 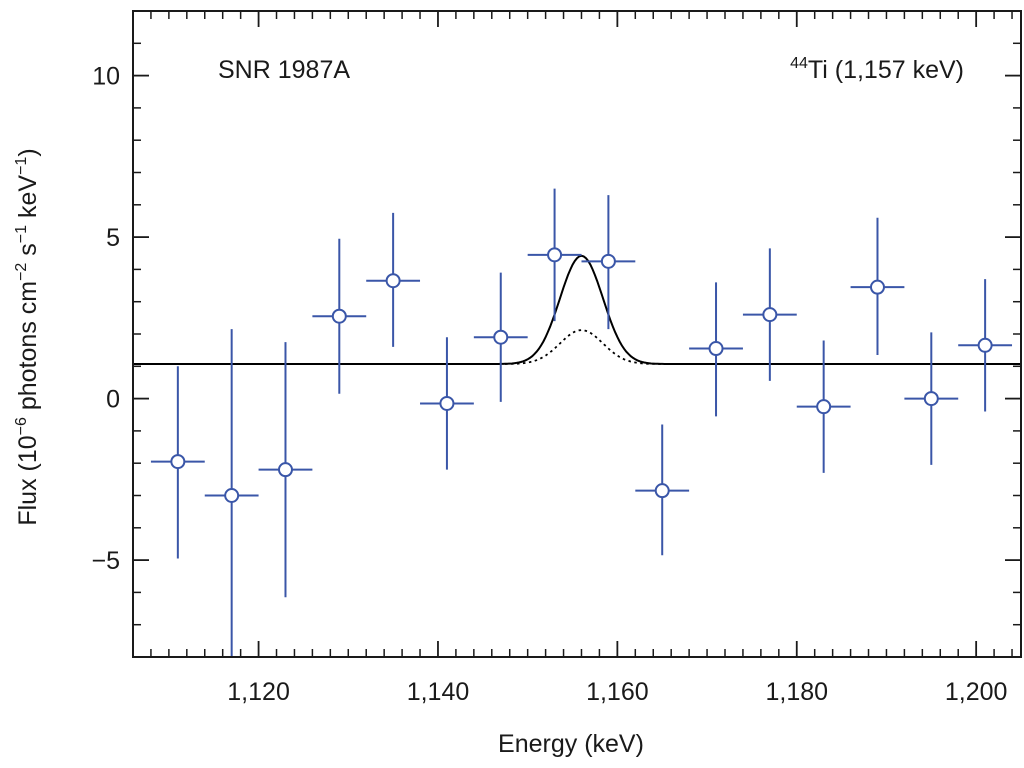 I want to click on x-tick-label: 1,160, so click(x=617, y=692).